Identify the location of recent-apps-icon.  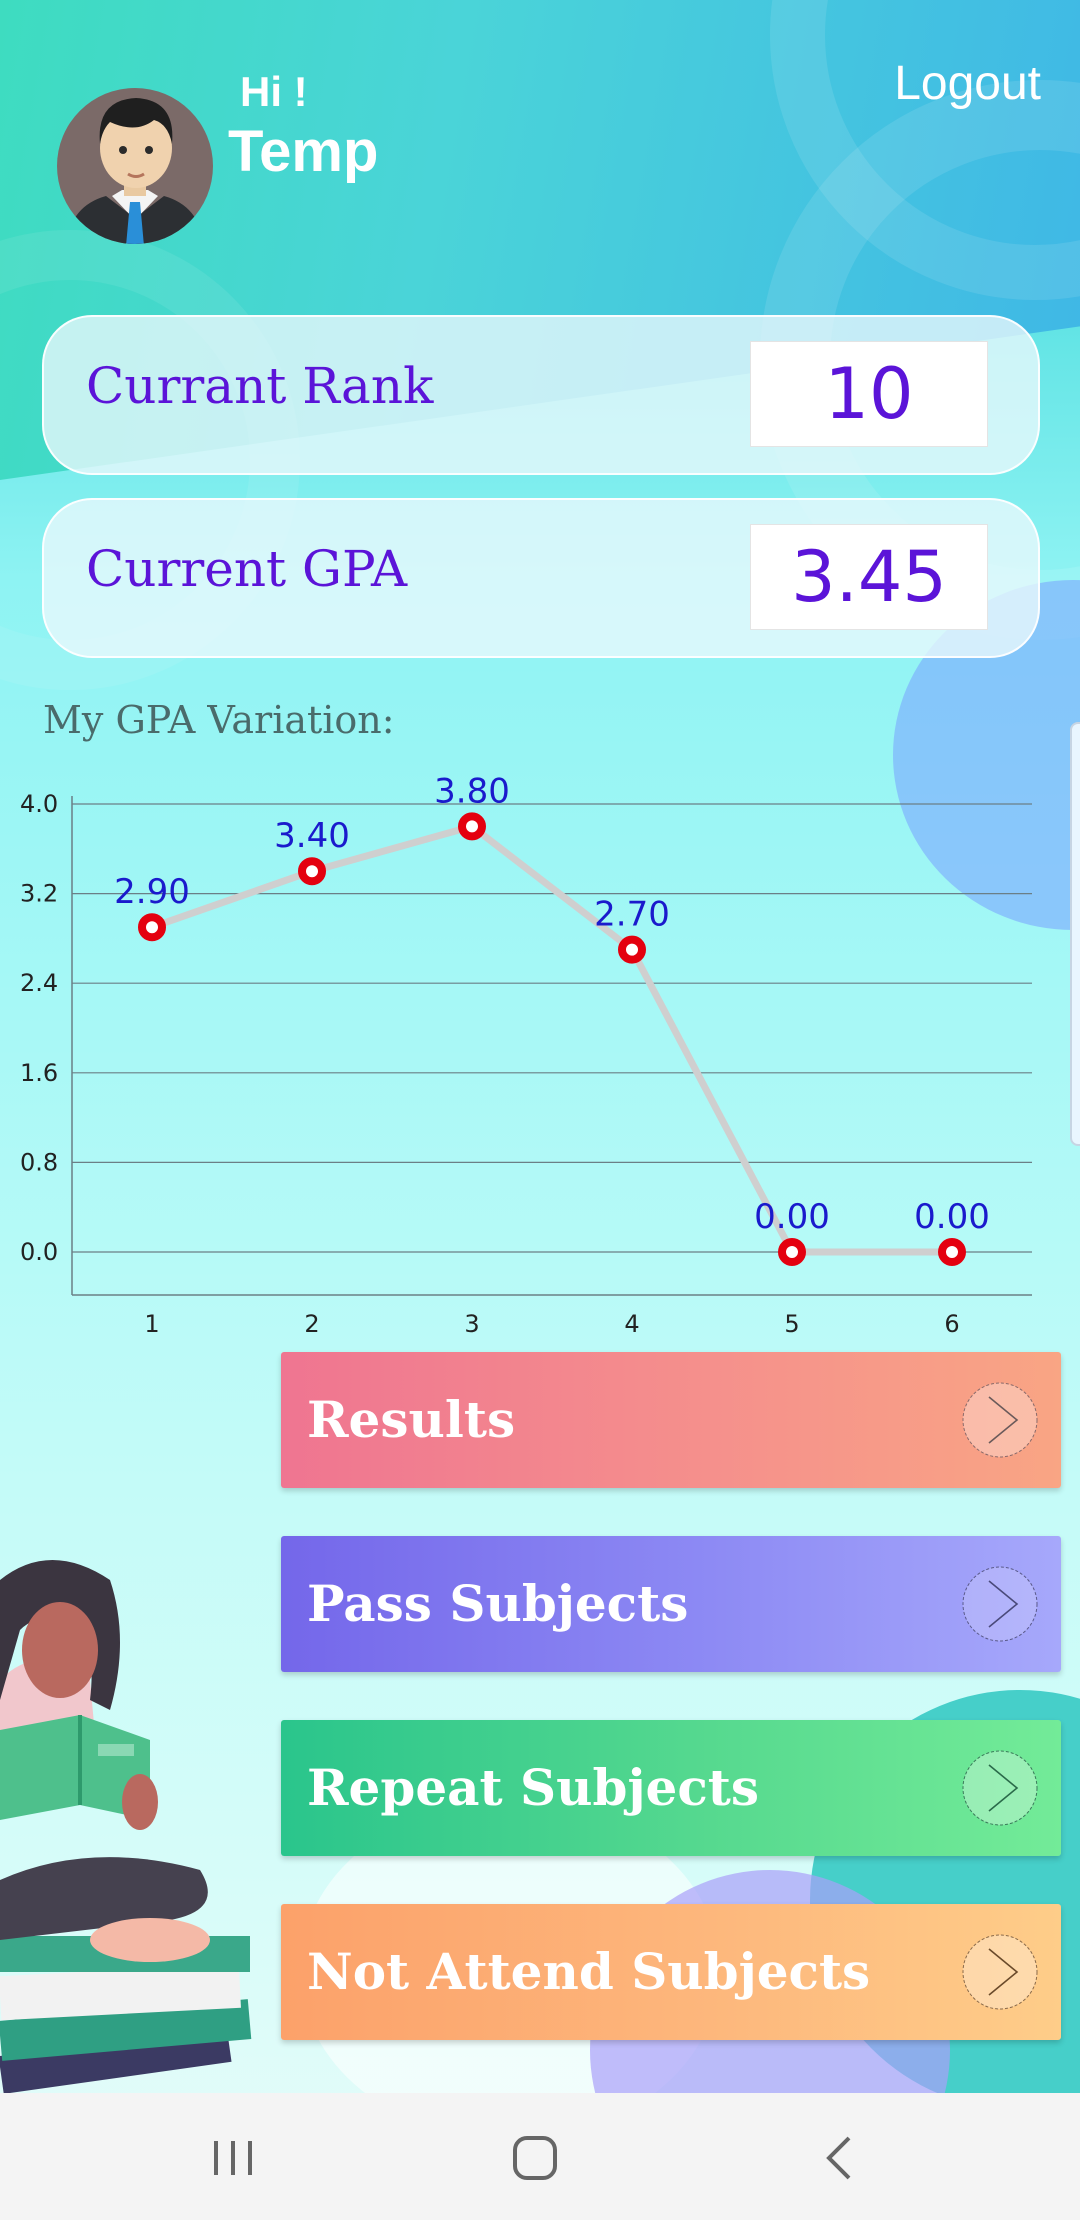
(233, 2158).